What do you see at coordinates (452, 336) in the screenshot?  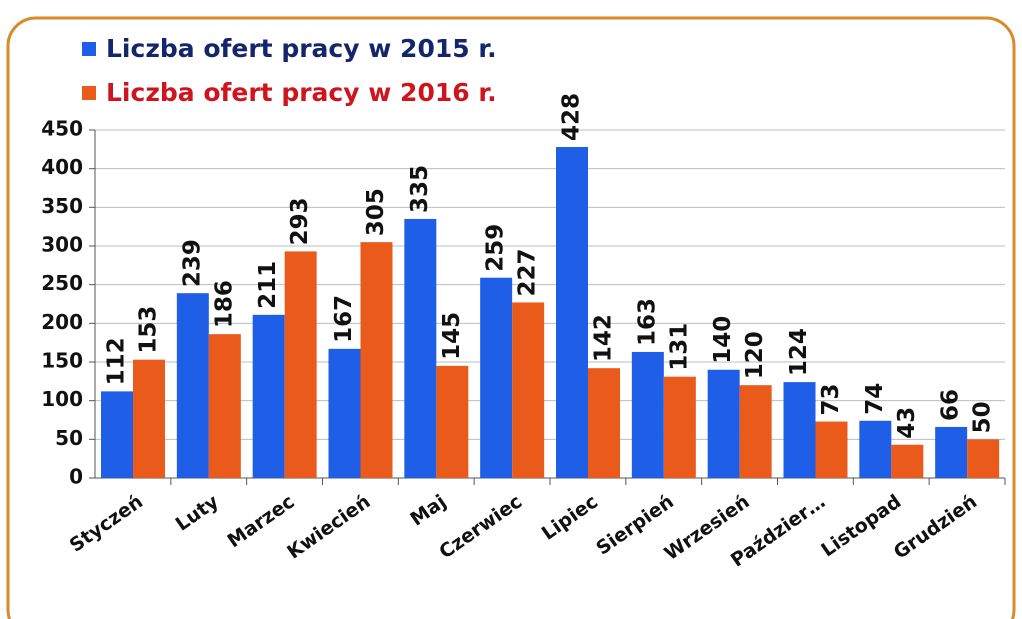 I see `value-label: 145` at bounding box center [452, 336].